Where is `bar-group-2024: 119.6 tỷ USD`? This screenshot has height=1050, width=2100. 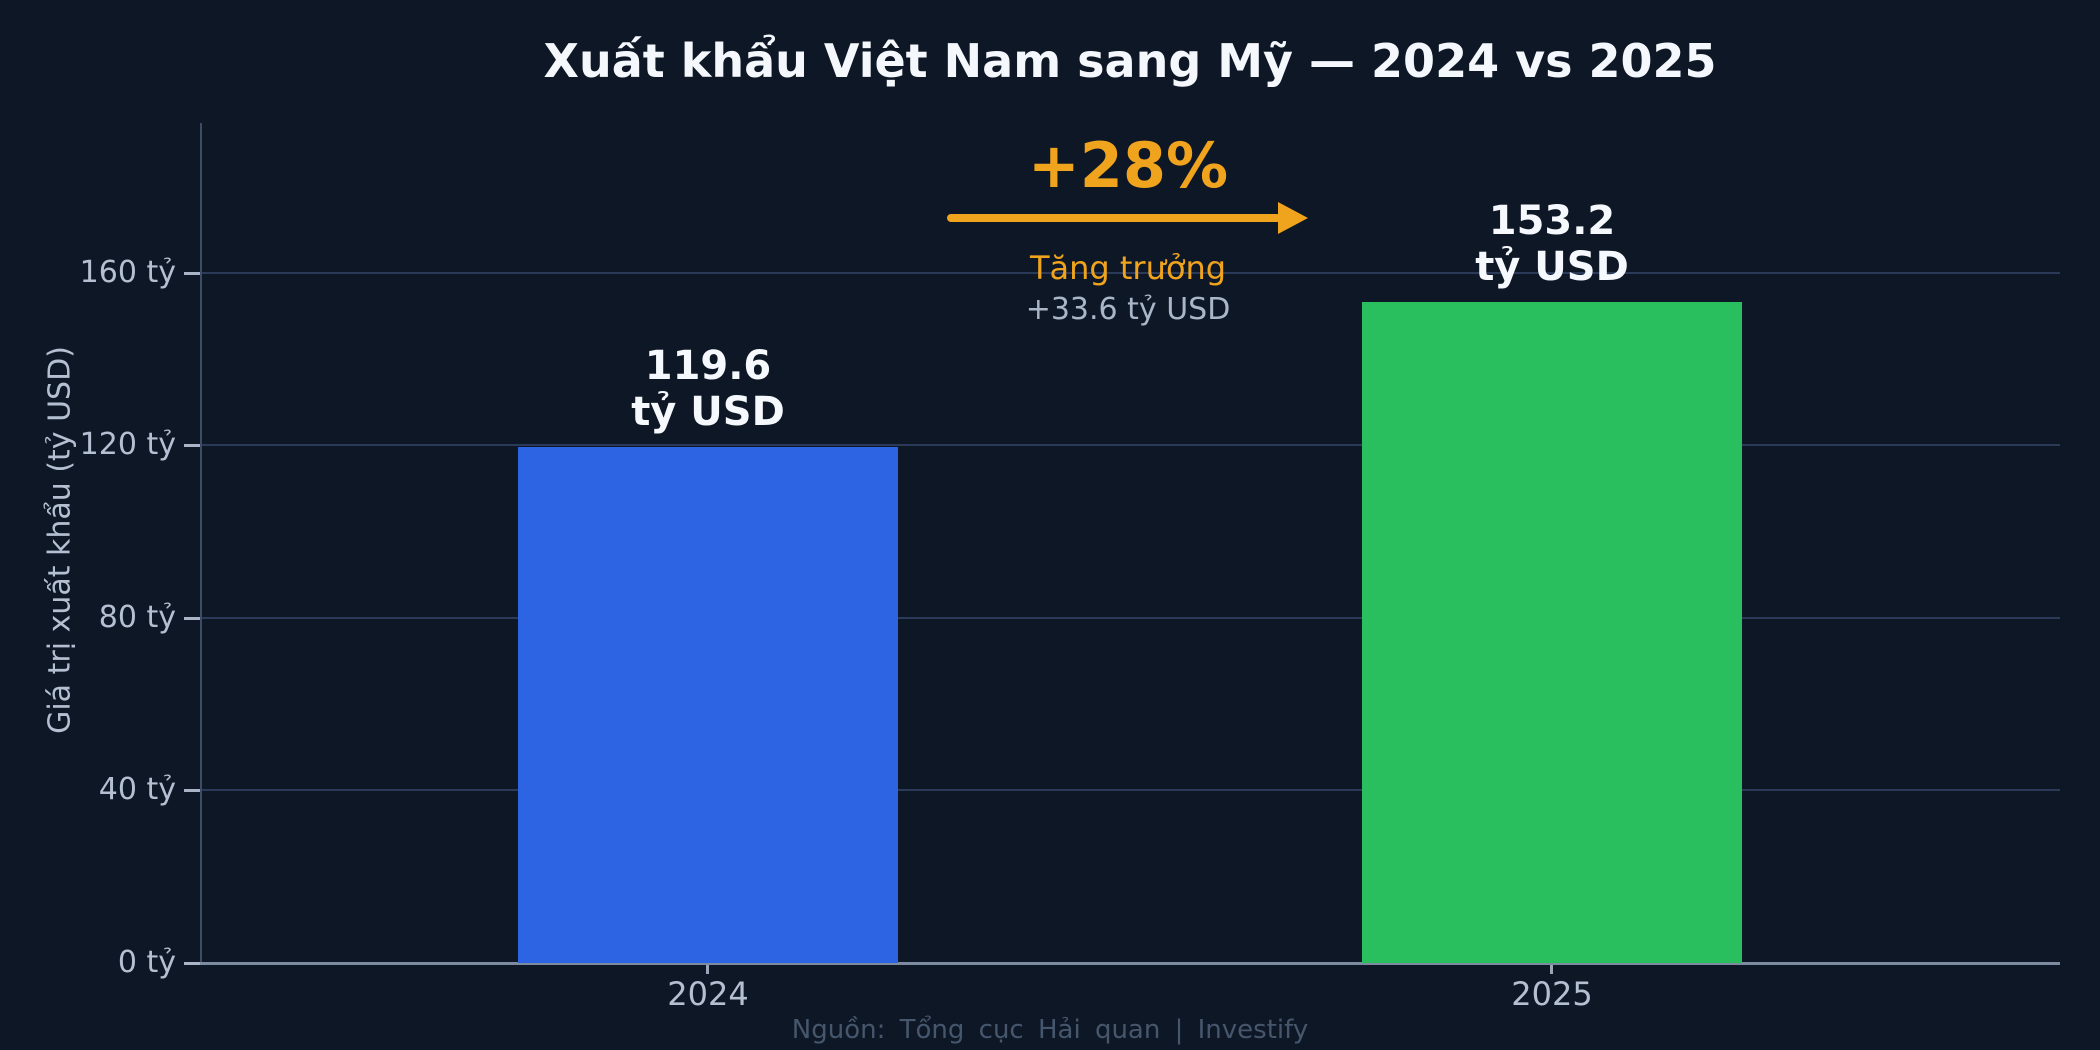 bar-group-2024: 119.6 tỷ USD is located at coordinates (708, 543).